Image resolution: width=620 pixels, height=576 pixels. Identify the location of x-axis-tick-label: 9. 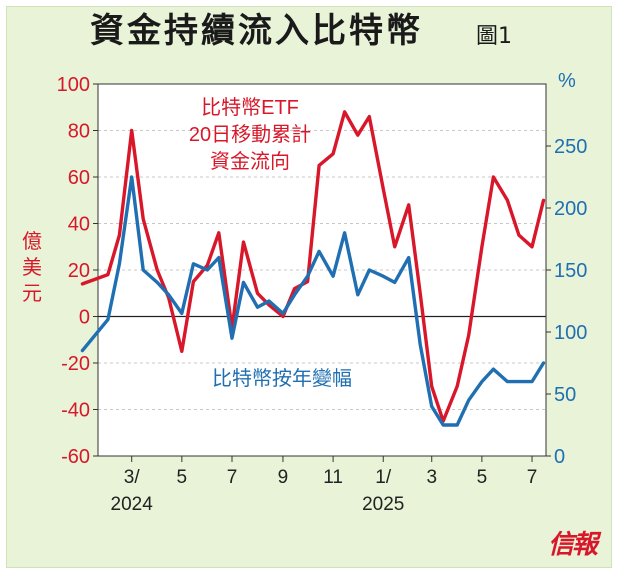
(283, 477).